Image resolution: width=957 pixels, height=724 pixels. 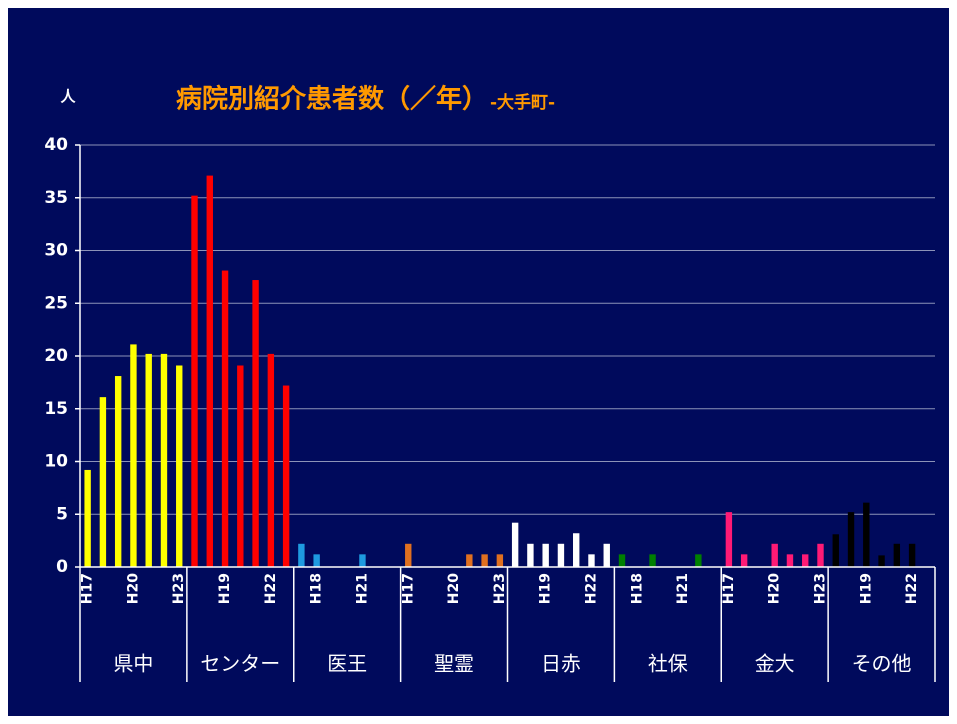 What do you see at coordinates (62, 514) in the screenshot?
I see `y-tick-label: 5` at bounding box center [62, 514].